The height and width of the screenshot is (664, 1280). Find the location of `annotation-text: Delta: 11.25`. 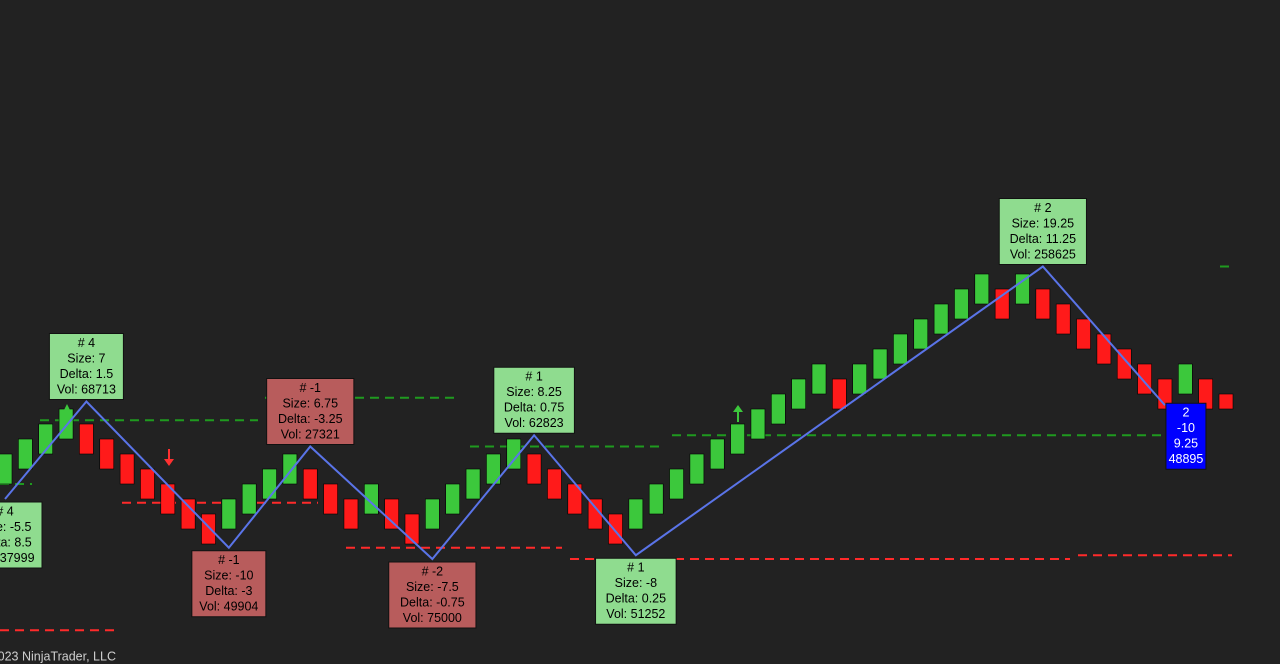

annotation-text: Delta: 11.25 is located at coordinates (1043, 239).